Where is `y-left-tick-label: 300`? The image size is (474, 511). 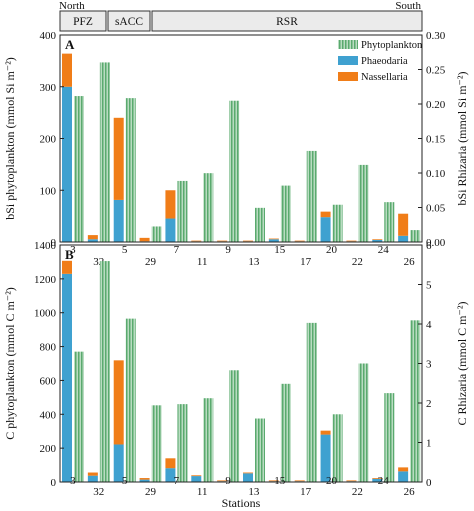 y-left-tick-label: 300 is located at coordinates (48, 88).